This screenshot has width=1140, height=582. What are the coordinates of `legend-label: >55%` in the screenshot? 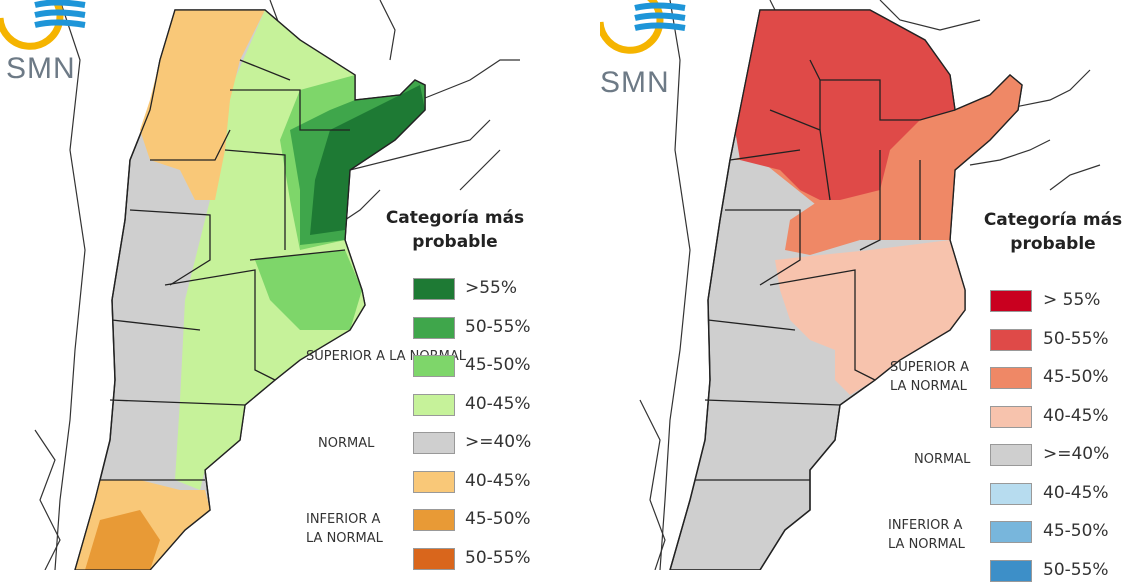 It's located at (491, 288).